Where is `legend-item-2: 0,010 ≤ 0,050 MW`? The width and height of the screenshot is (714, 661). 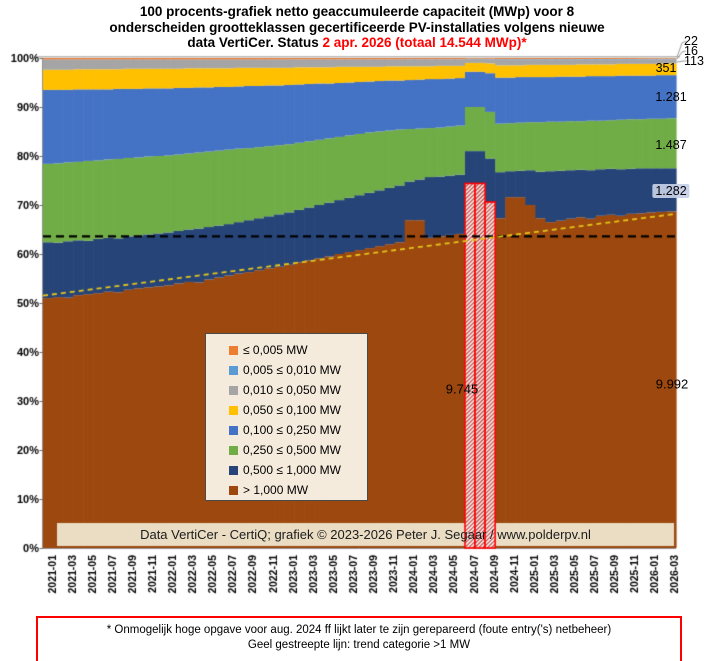
legend-item-2: 0,010 ≤ 0,050 MW is located at coordinates (298, 390).